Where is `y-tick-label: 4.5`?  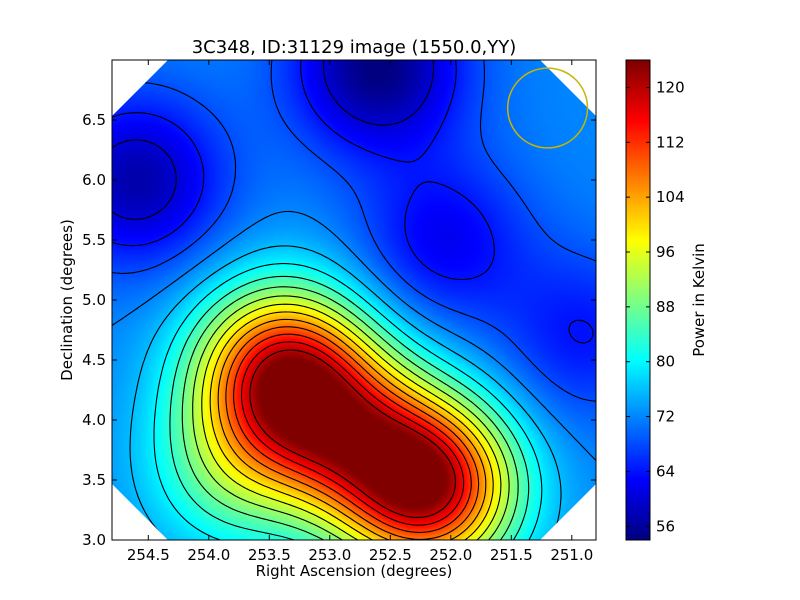 y-tick-label: 4.5 is located at coordinates (94, 360).